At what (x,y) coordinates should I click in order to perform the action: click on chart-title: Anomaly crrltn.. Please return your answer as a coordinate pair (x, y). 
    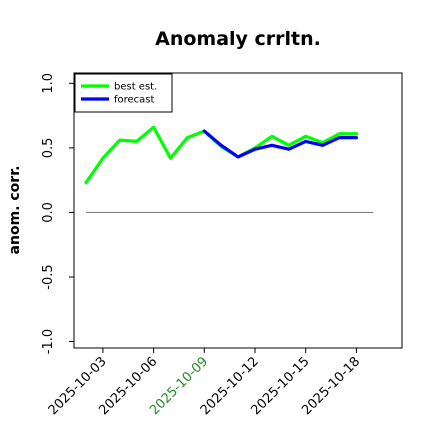
    Looking at the image, I should click on (238, 39).